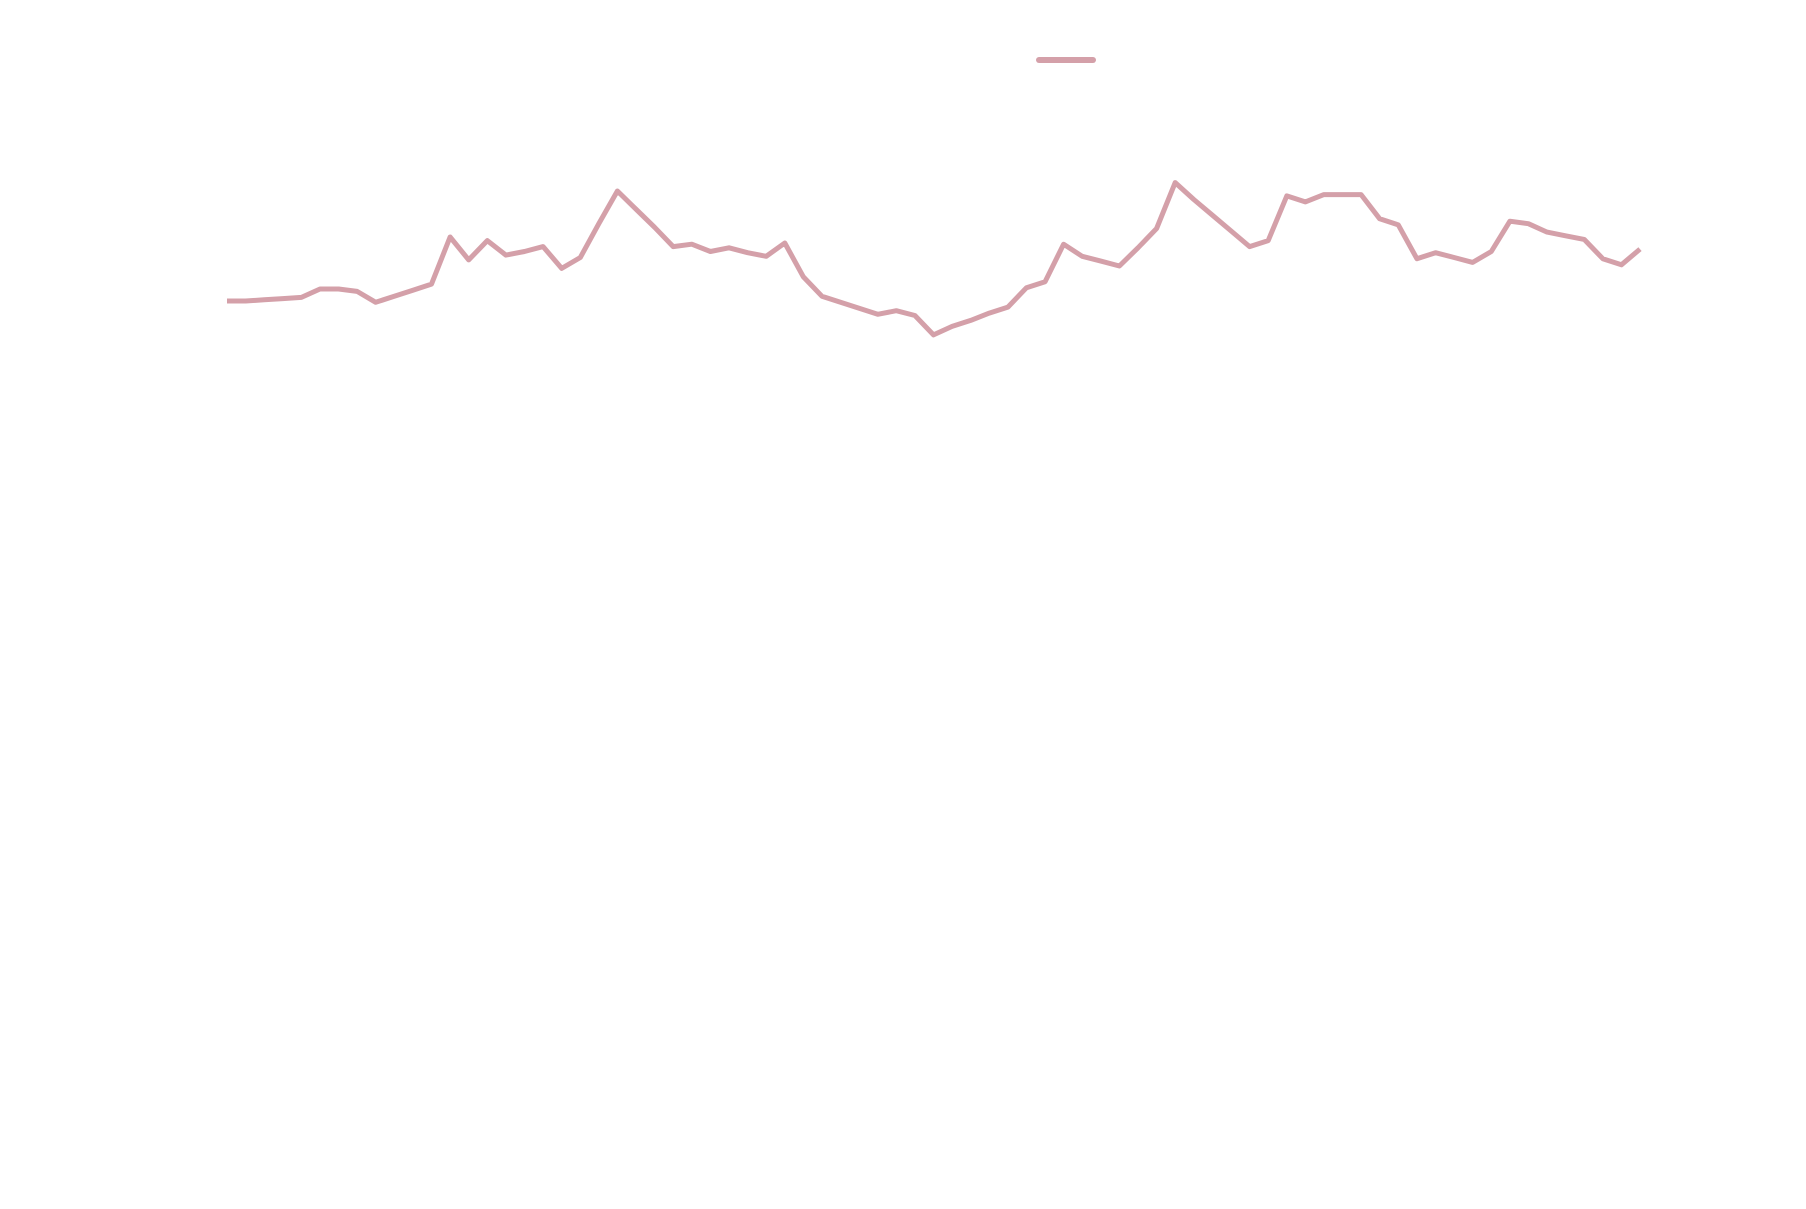 The image size is (1806, 1209). I want to click on series-1-points, so click(933, 259).